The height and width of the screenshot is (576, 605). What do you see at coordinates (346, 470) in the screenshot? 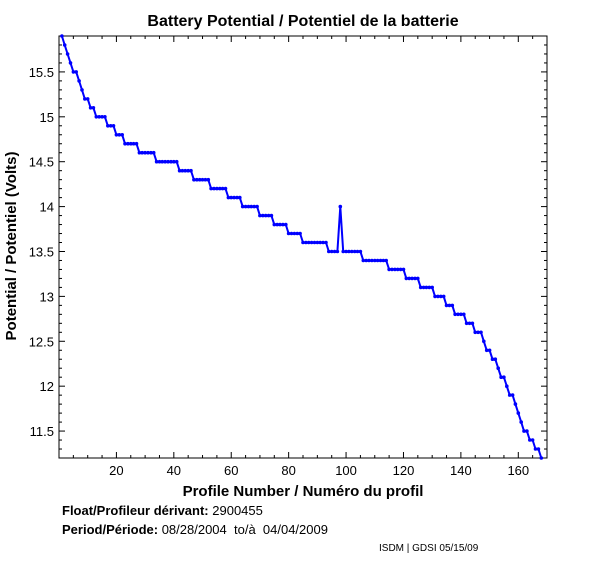
I see `x-tick-label: 100` at bounding box center [346, 470].